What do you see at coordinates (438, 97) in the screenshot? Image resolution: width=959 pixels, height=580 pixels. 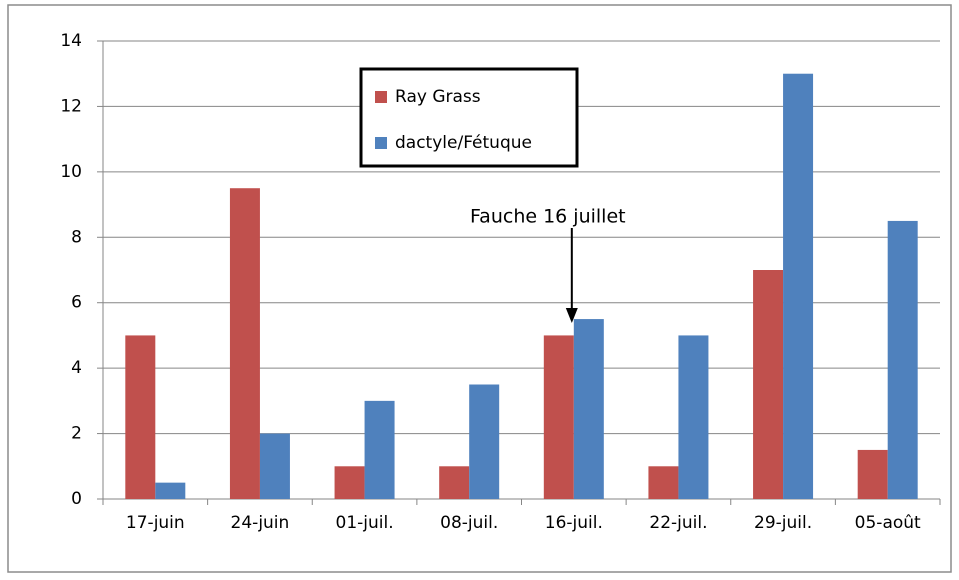 I see `legend-label: Ray Grass` at bounding box center [438, 97].